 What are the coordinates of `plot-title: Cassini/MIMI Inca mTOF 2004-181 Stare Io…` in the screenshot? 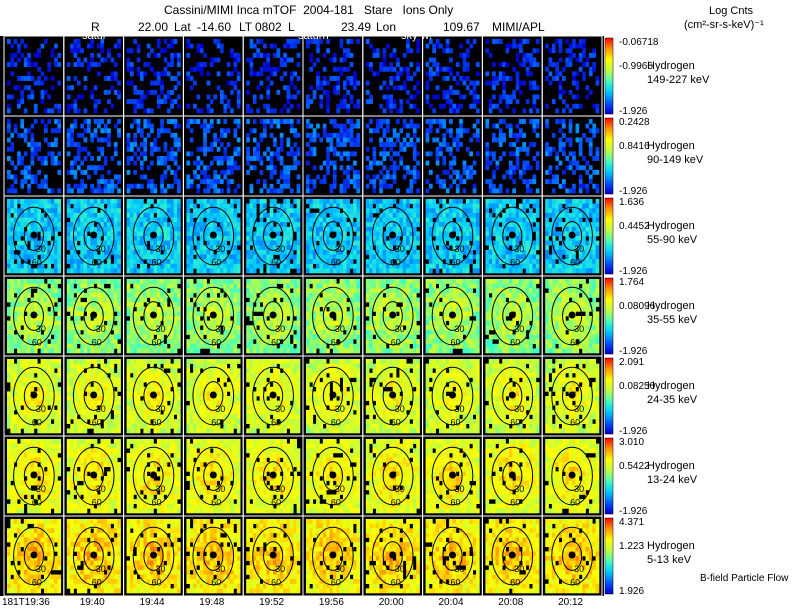 It's located at (309, 10).